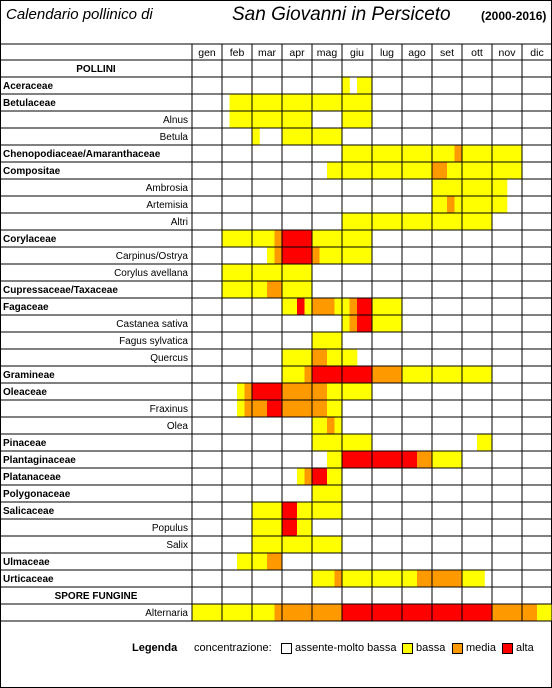 This screenshot has width=552, height=688. Describe the element at coordinates (151, 273) in the screenshot. I see `row-label-corylus-avellana: Corylus avellana` at that location.